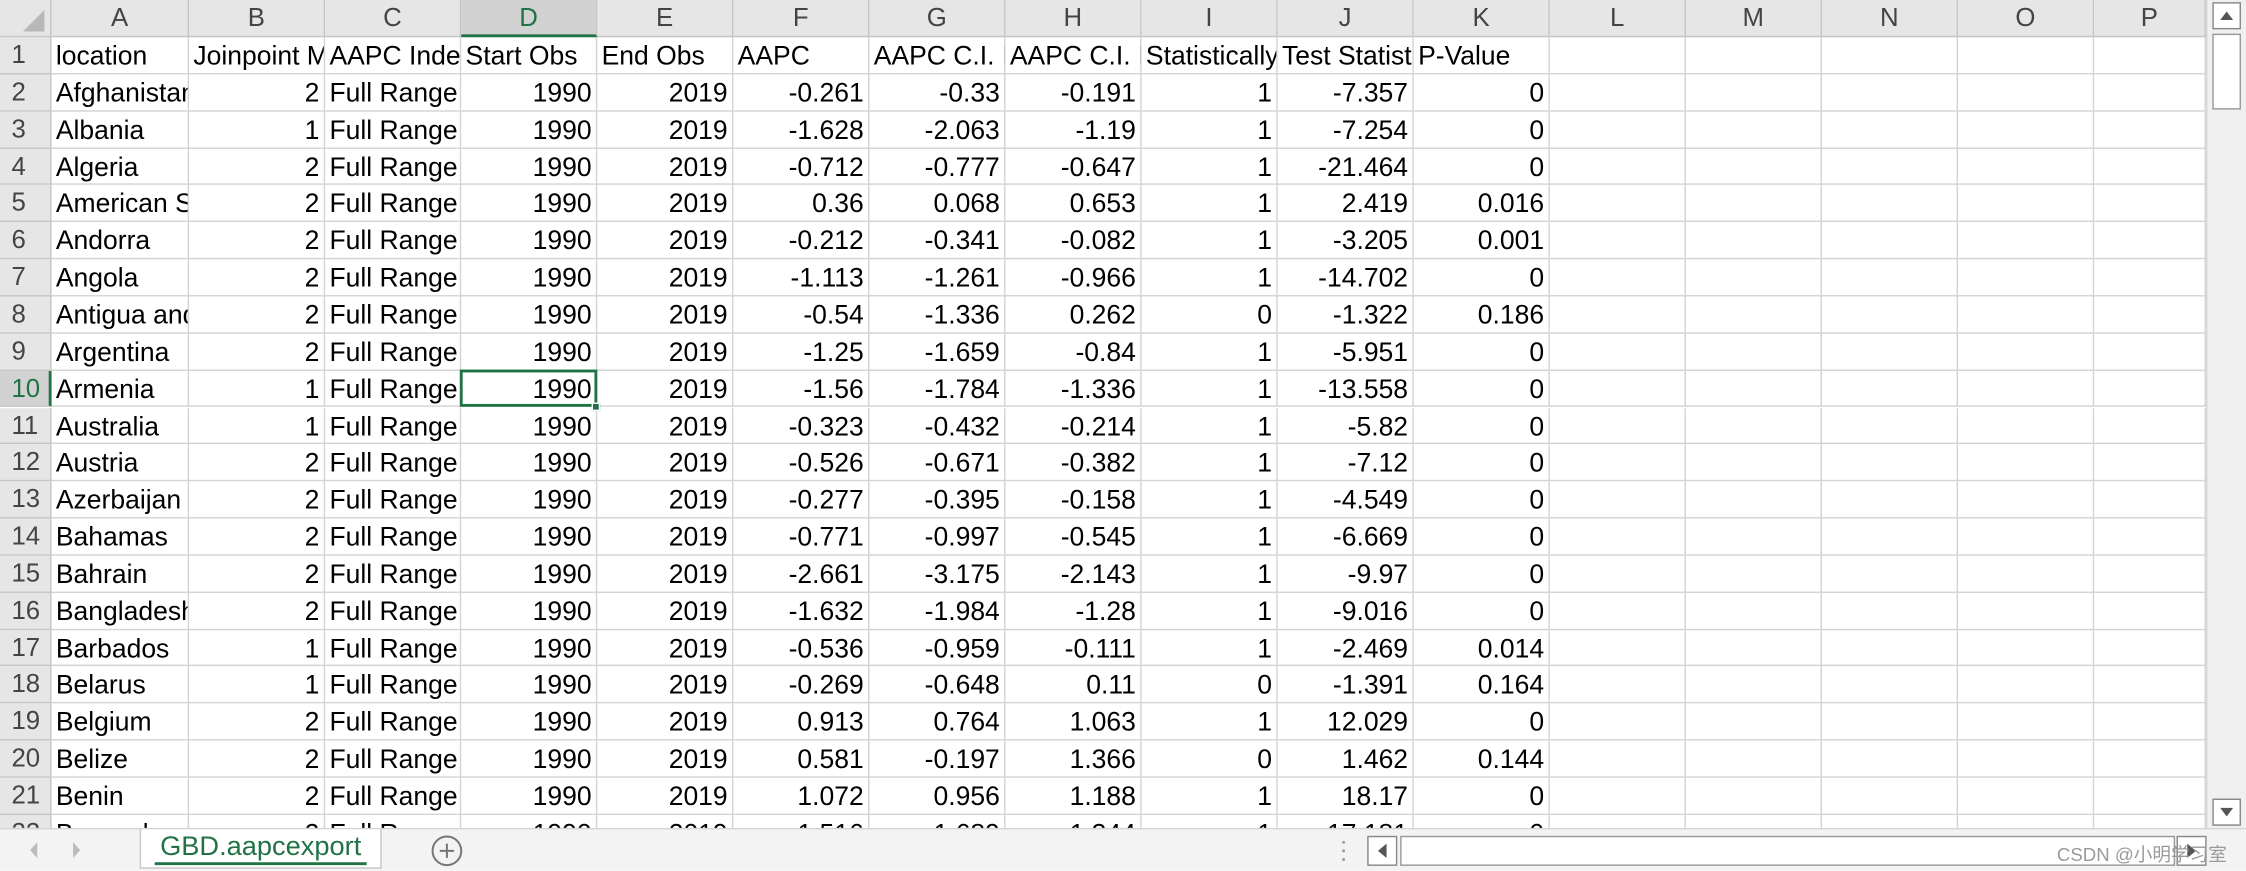 The height and width of the screenshot is (871, 2246). What do you see at coordinates (2026, 19) in the screenshot?
I see `column-header: O` at bounding box center [2026, 19].